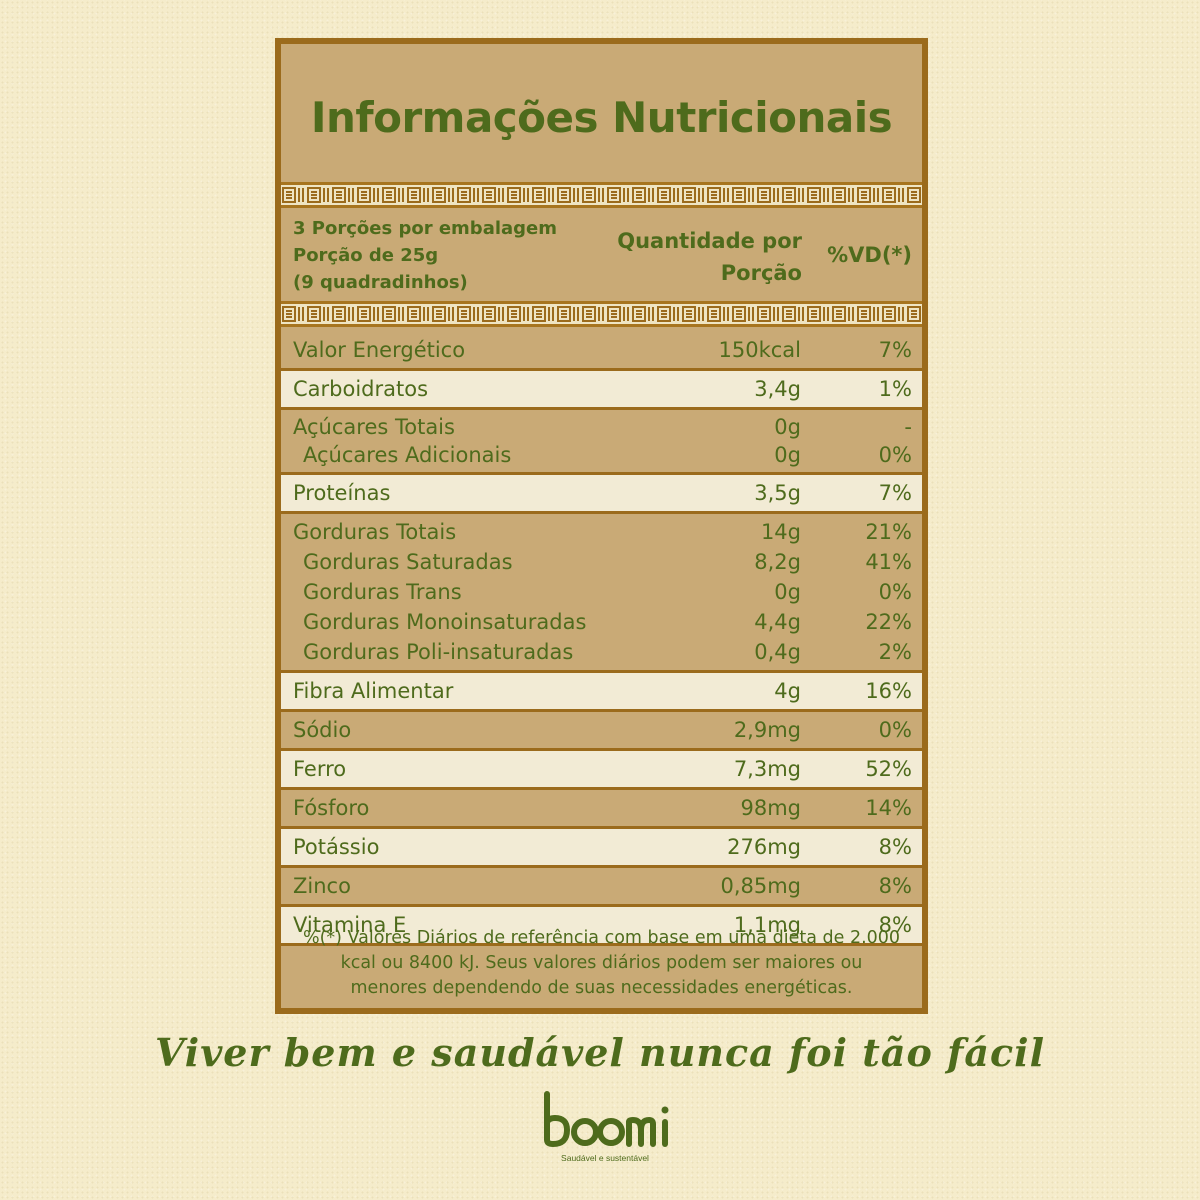 This screenshot has height=1200, width=1200. Describe the element at coordinates (601, 886) in the screenshot. I see `nutrient-line: Zinco 0,85mg 8%` at that location.